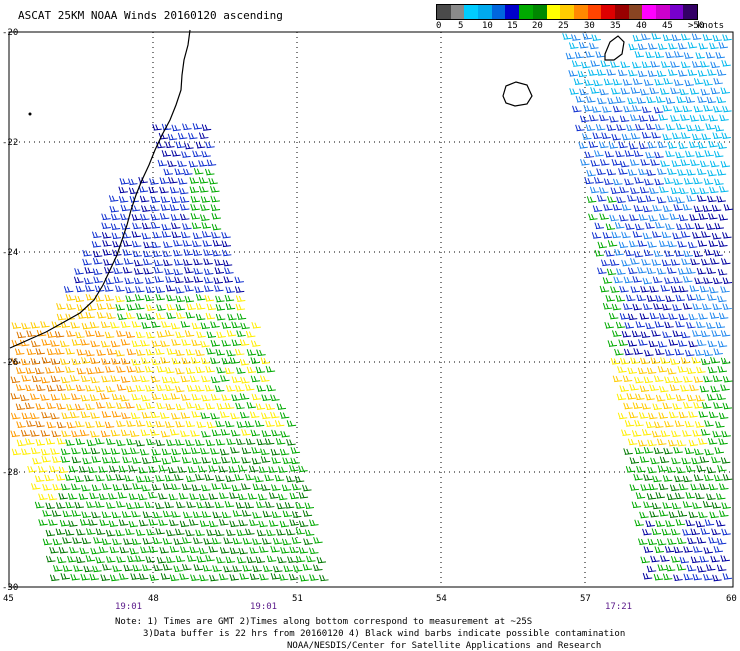  Describe the element at coordinates (667, 26) in the screenshot. I see `legend-label: 45` at that location.